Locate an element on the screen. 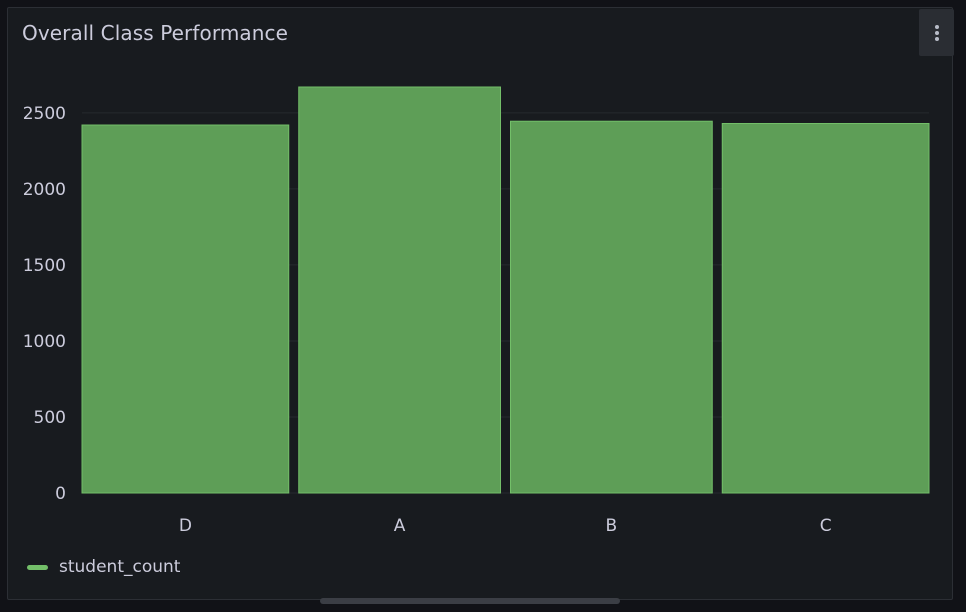  x-tick-label: B is located at coordinates (612, 526).